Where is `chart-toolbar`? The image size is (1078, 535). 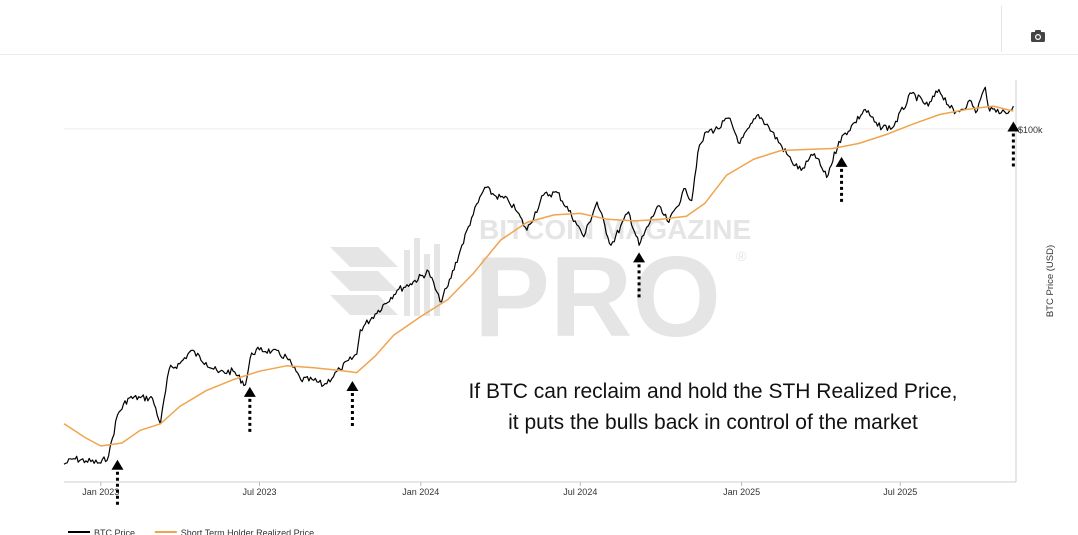
chart-toolbar is located at coordinates (539, 27).